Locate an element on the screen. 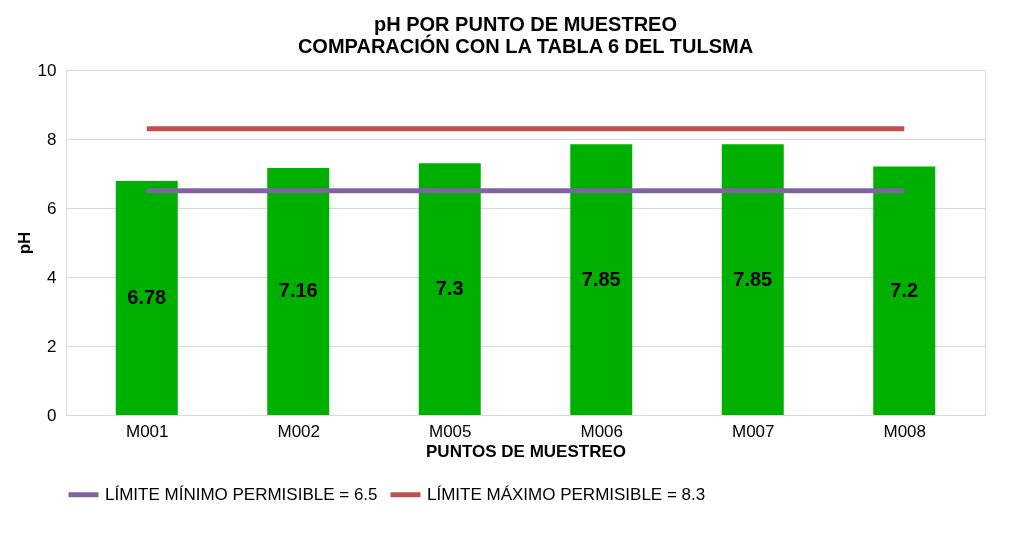 The width and height of the screenshot is (1021, 541). x-tick-label: M006 is located at coordinates (602, 431).